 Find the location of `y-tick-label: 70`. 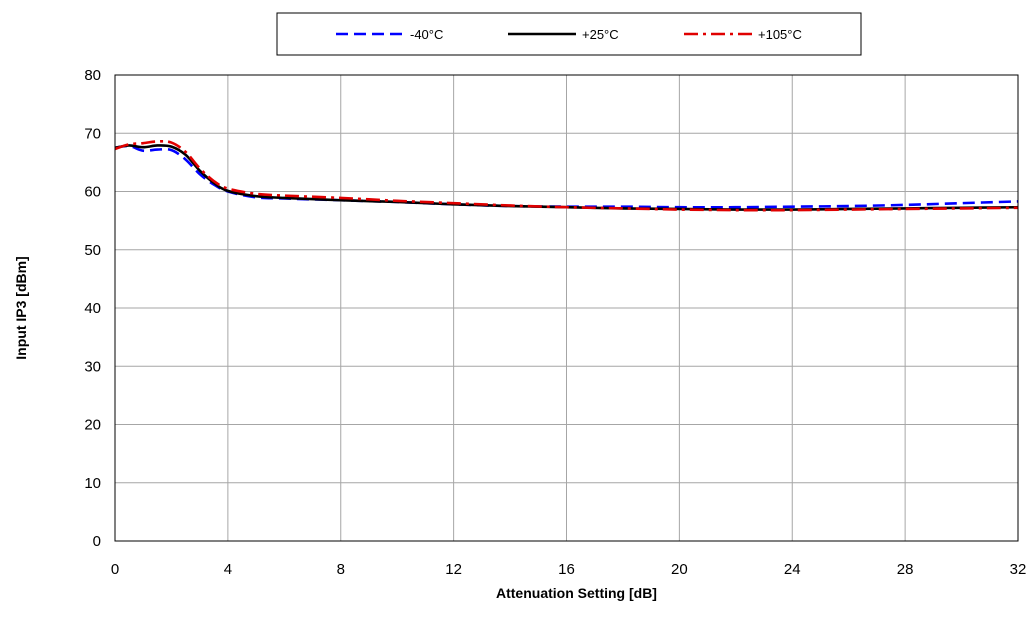

y-tick-label: 70 is located at coordinates (92, 133).